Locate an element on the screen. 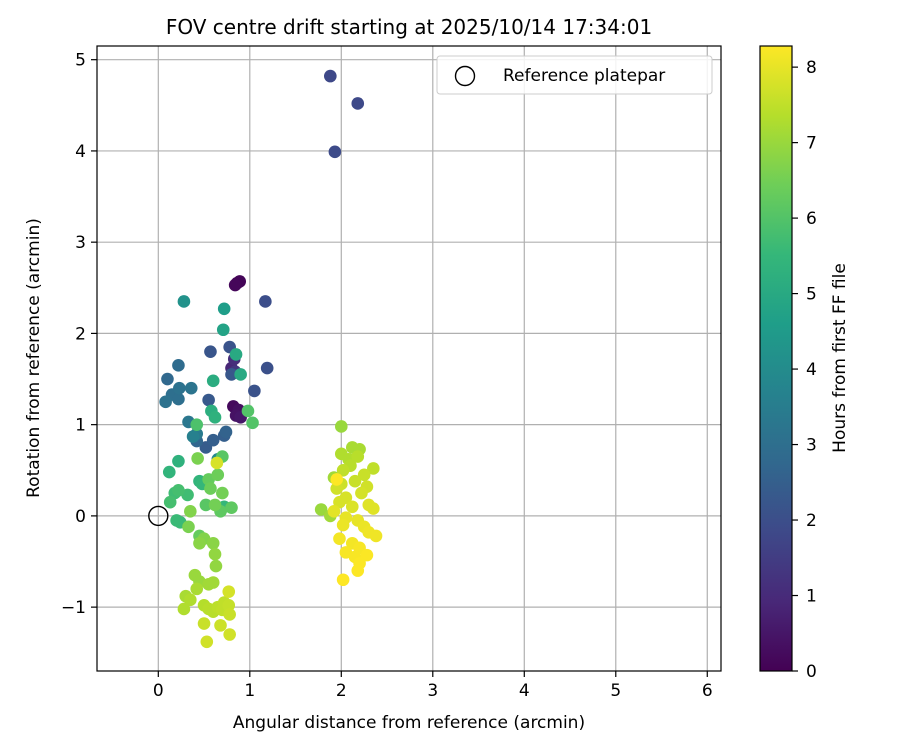  colorbar-tick-label: 0 is located at coordinates (811, 672).